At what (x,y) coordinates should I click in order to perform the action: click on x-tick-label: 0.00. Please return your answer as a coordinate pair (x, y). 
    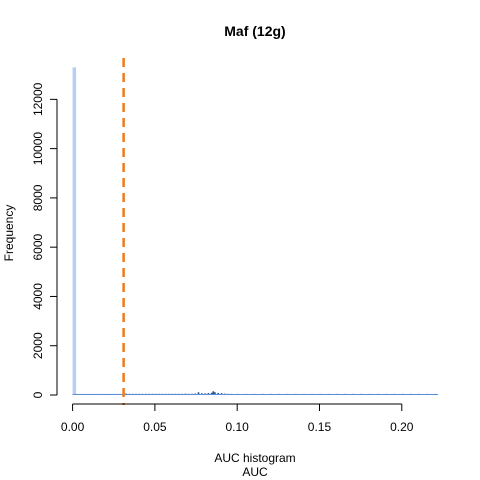
    Looking at the image, I should click on (73, 427).